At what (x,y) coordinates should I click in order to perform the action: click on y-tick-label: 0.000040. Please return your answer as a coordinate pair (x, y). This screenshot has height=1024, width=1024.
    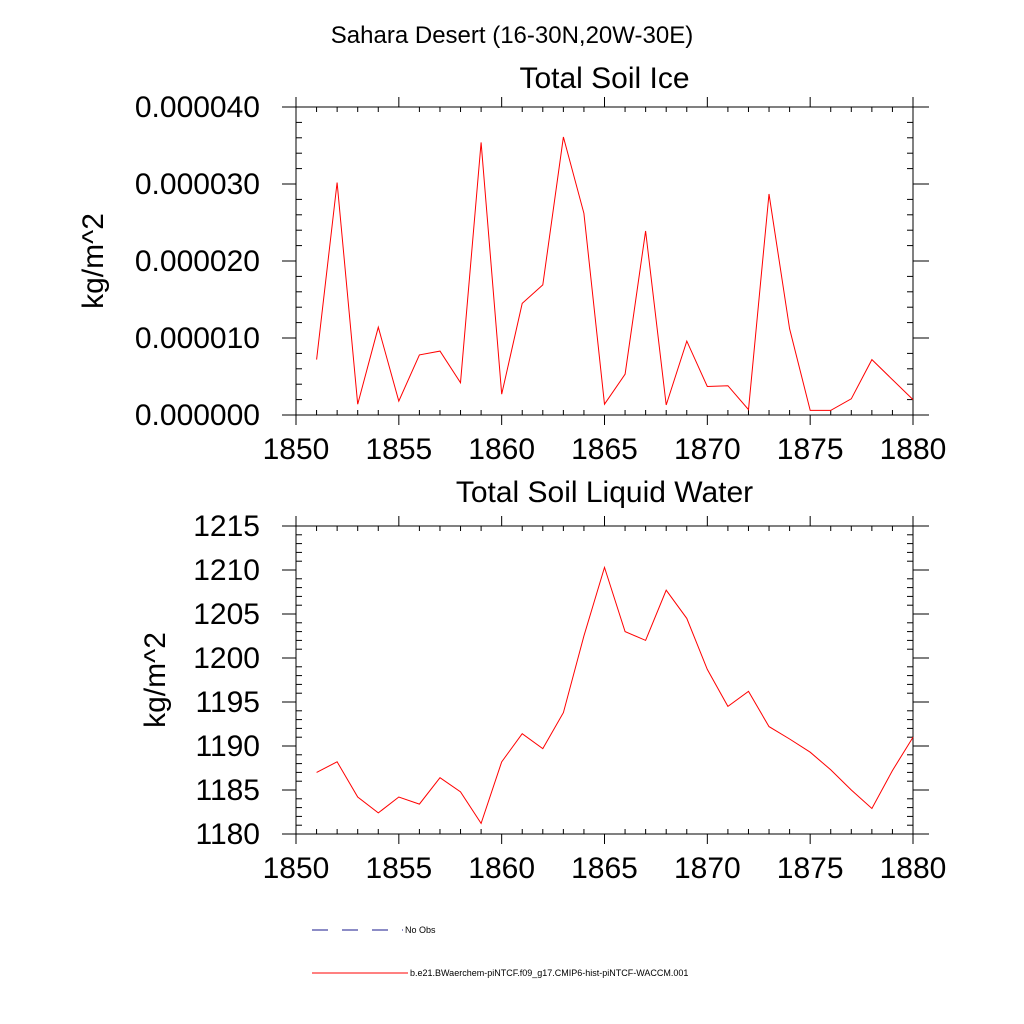
    Looking at the image, I should click on (197, 107).